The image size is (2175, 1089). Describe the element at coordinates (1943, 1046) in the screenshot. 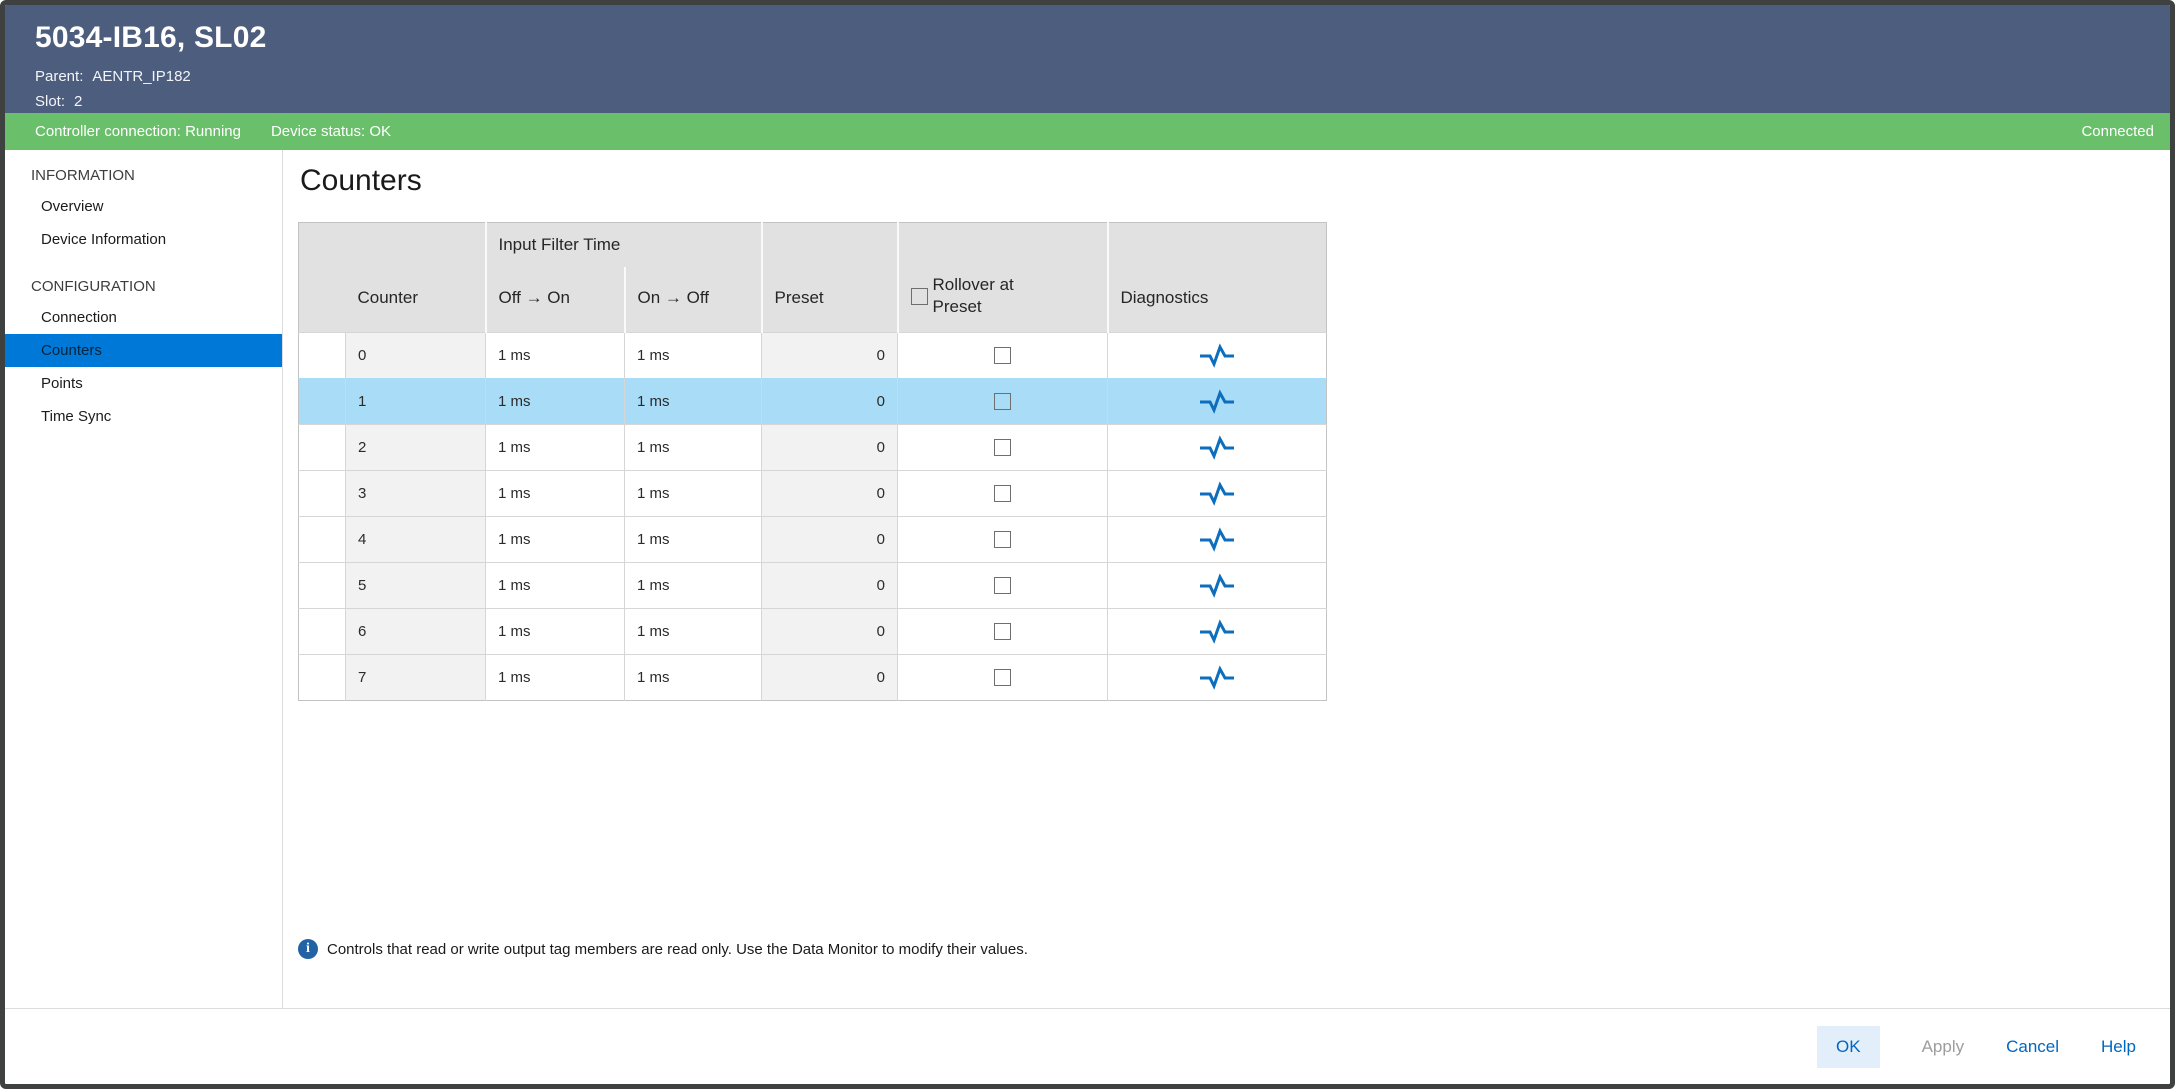

I see `apply-button: Apply` at that location.